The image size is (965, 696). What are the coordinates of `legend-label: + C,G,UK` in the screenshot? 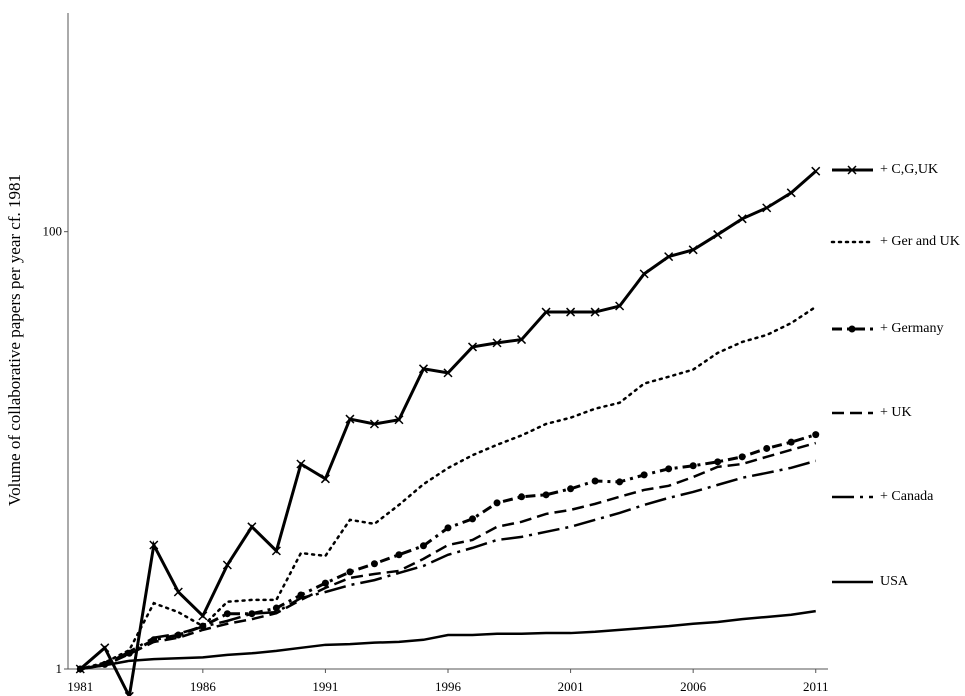 It's located at (909, 169).